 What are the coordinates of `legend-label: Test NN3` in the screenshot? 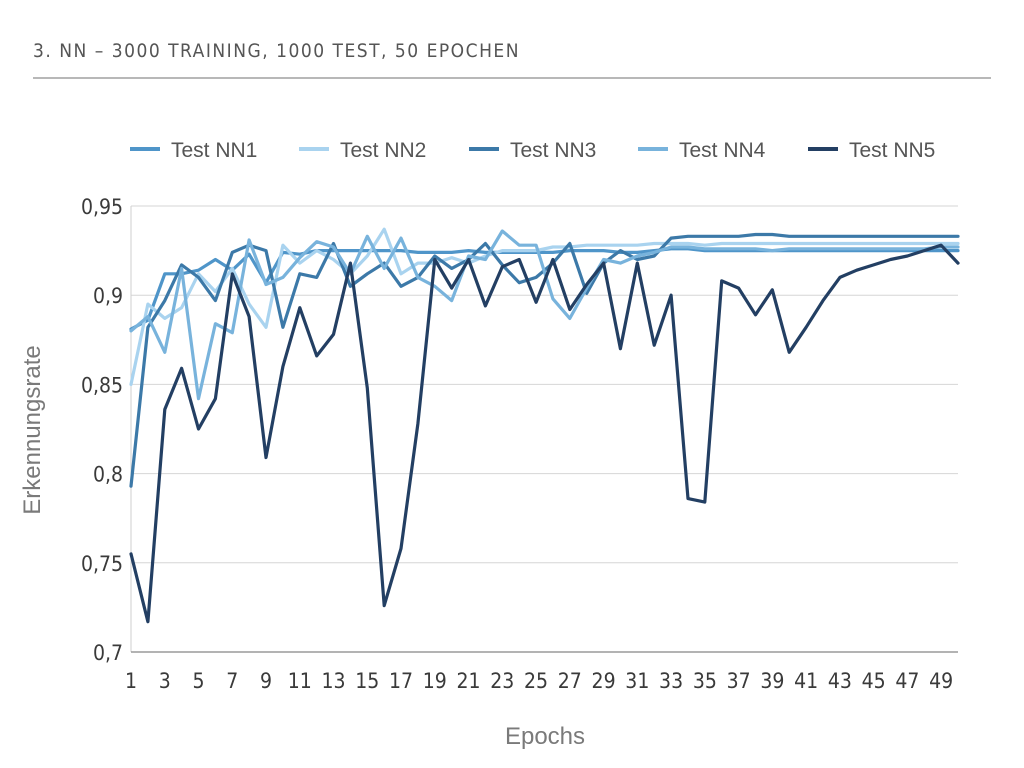 It's located at (553, 150).